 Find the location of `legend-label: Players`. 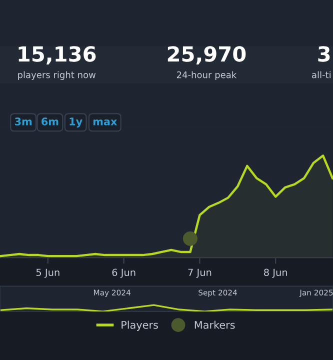

legend-label: Players is located at coordinates (140, 325).